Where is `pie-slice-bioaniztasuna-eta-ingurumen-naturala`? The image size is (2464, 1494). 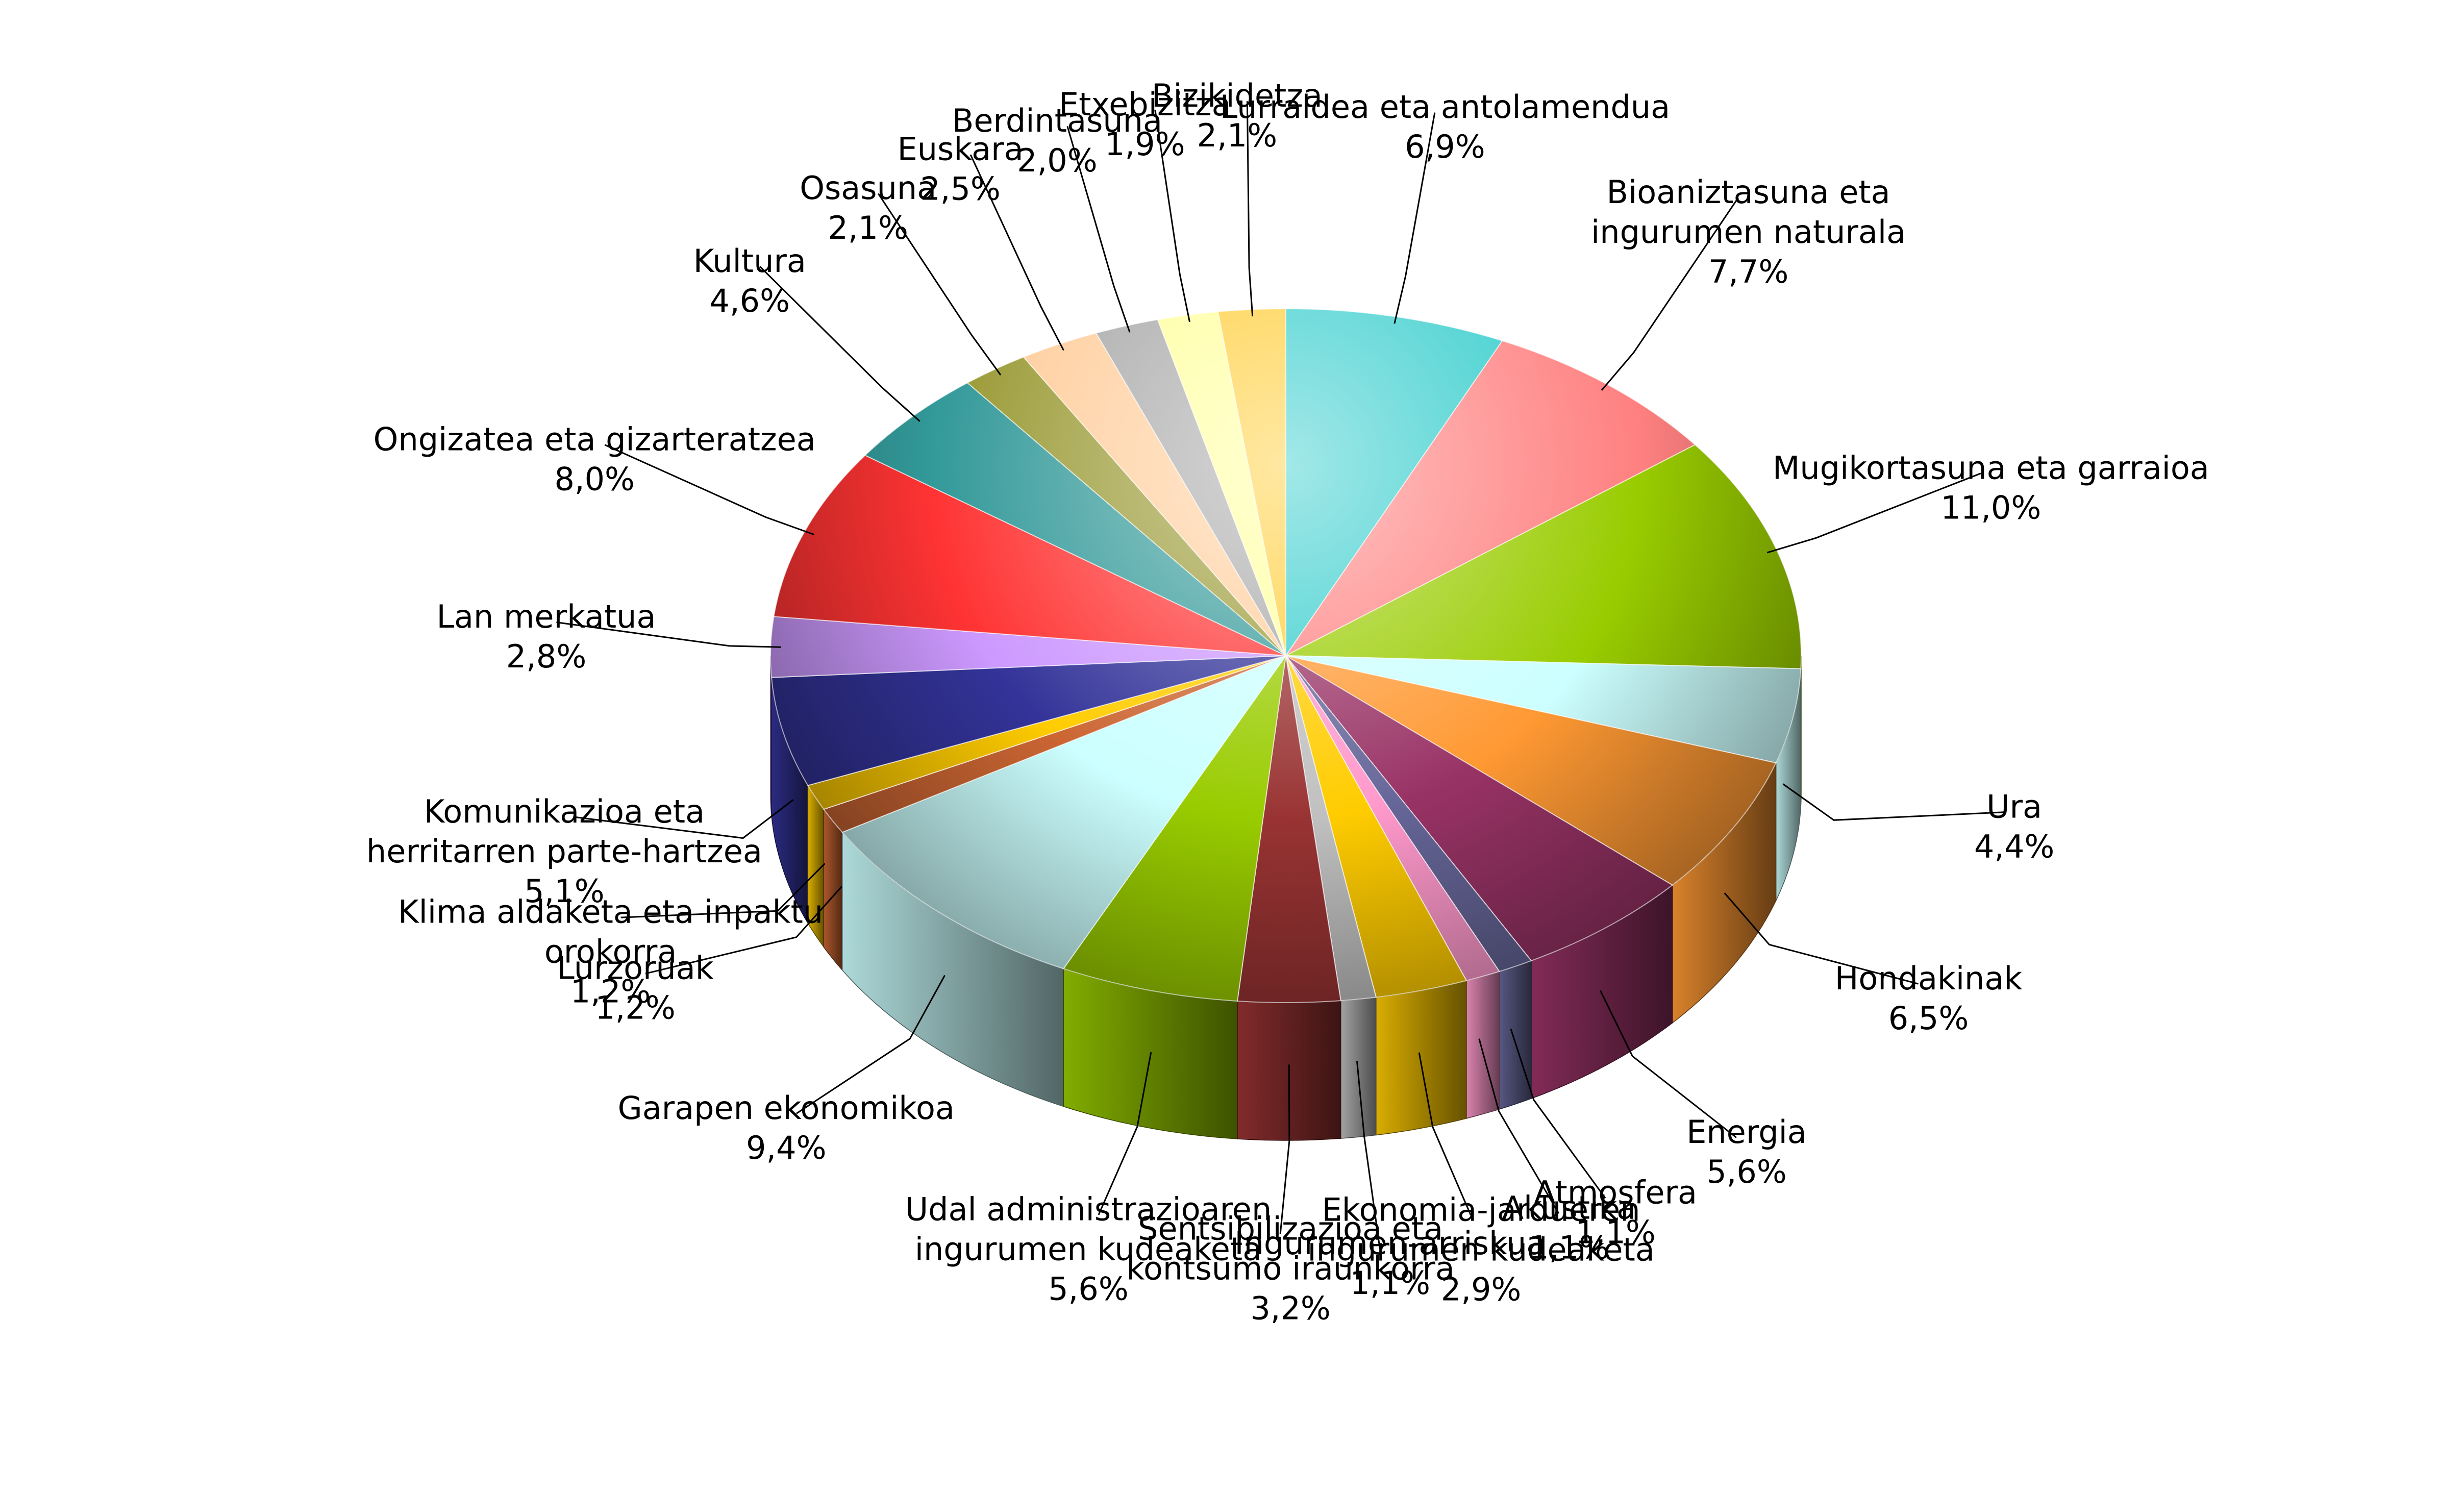 pie-slice-bioaniztasuna-eta-ingurumen-naturala is located at coordinates (1490, 498).